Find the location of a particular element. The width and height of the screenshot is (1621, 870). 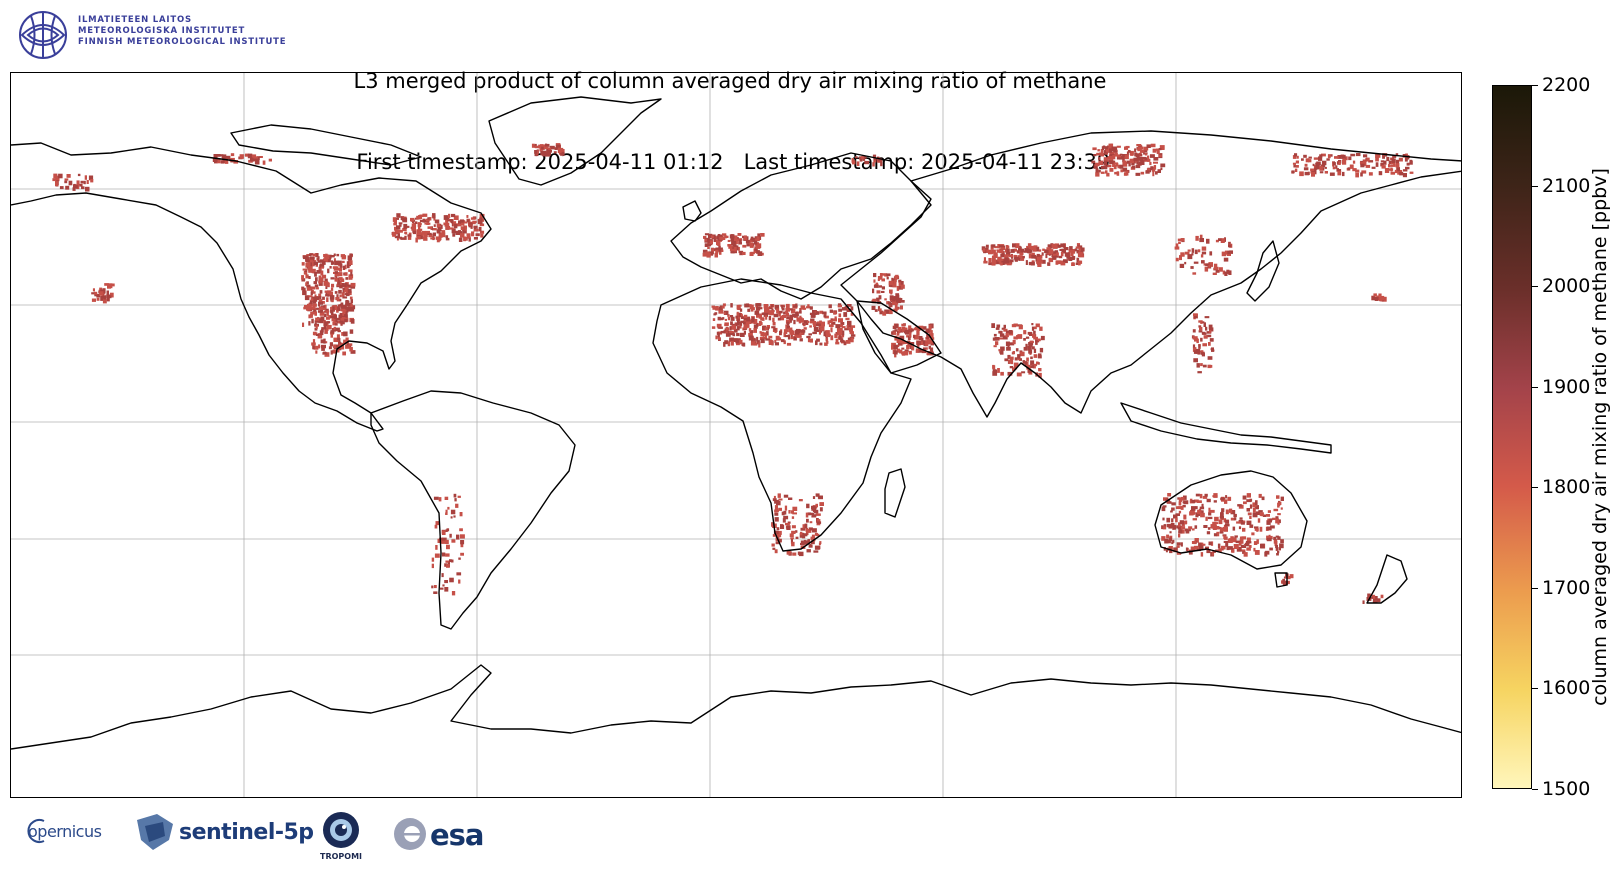

copernicus-logo: opernicus is located at coordinates (72, 833).